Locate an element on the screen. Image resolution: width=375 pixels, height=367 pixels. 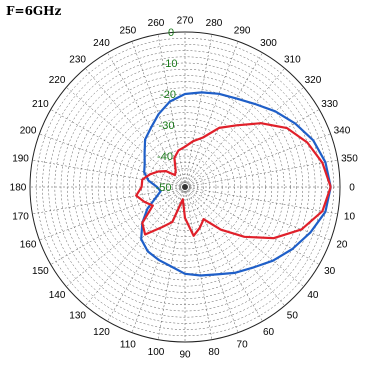
angle-tick-label: 320 is located at coordinates (313, 80).